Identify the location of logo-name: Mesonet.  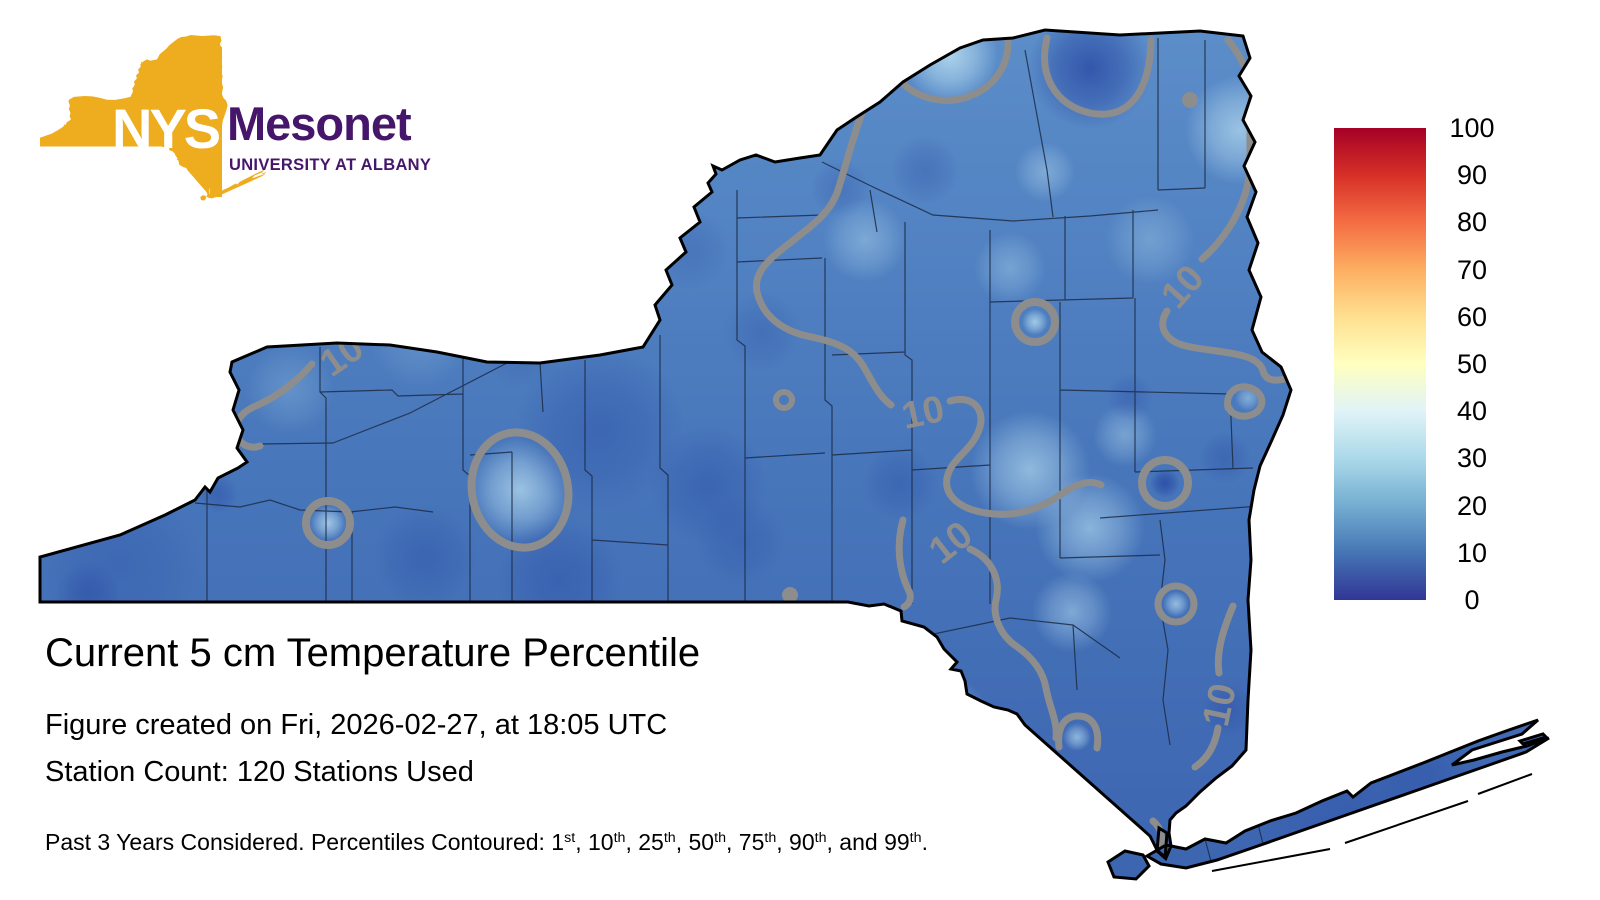
(319, 123).